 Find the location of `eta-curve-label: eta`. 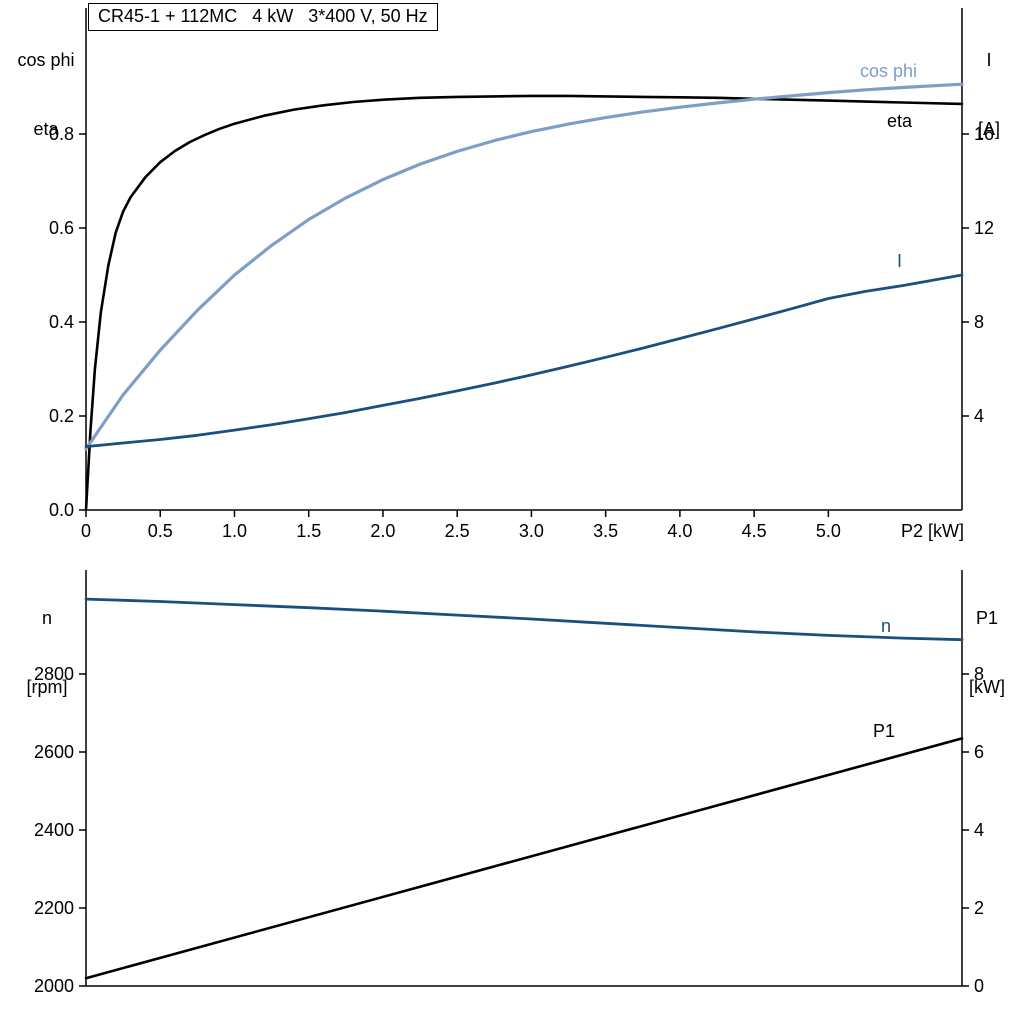

eta-curve-label: eta is located at coordinates (900, 121).